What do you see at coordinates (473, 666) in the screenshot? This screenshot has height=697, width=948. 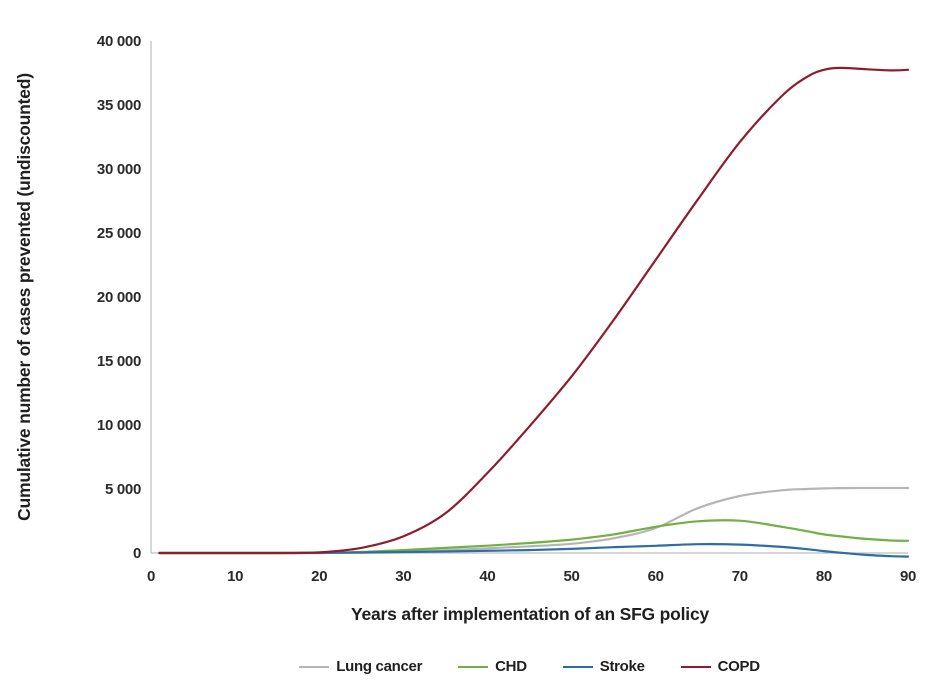 I see `chd-line-swatch-icon` at bounding box center [473, 666].